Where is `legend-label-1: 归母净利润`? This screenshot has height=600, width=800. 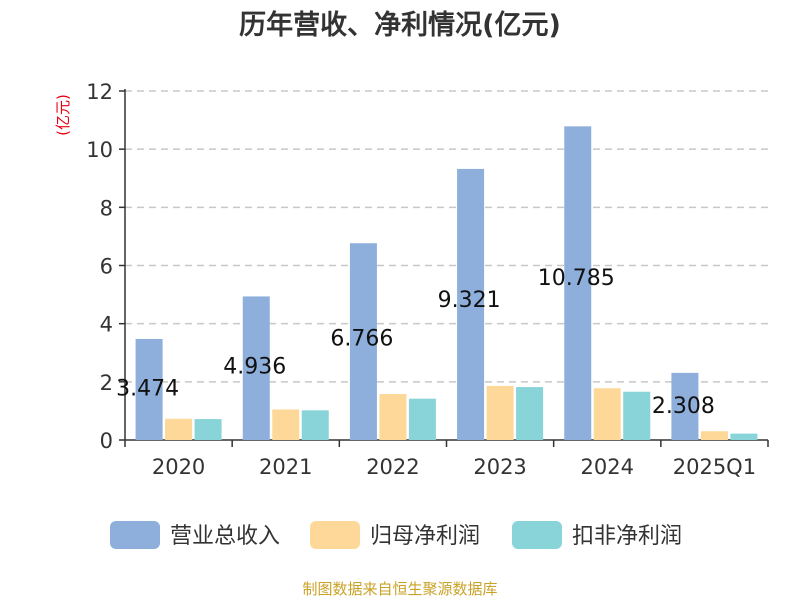
legend-label-1: 归母净利润 is located at coordinates (425, 536).